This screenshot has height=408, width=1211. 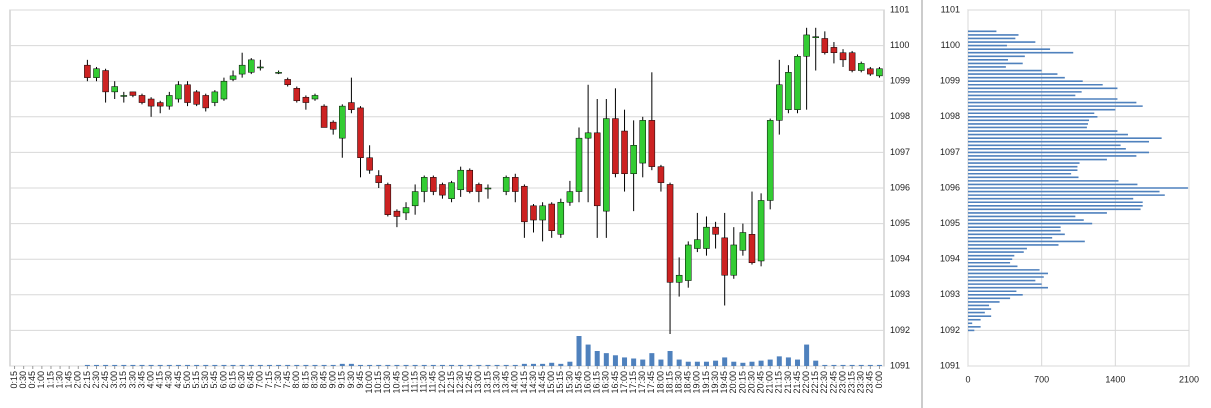 What do you see at coordinates (59, 380) in the screenshot?
I see `x-tick-label: 1:30` at bounding box center [59, 380].